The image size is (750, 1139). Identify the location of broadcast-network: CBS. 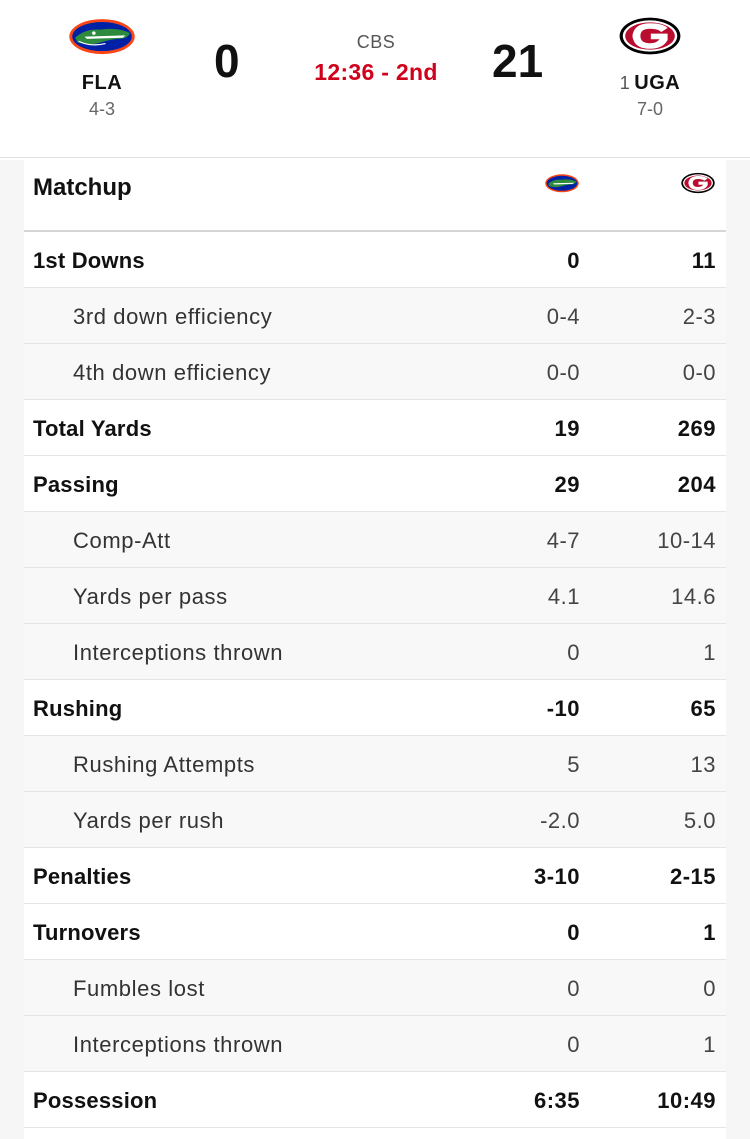
(376, 42).